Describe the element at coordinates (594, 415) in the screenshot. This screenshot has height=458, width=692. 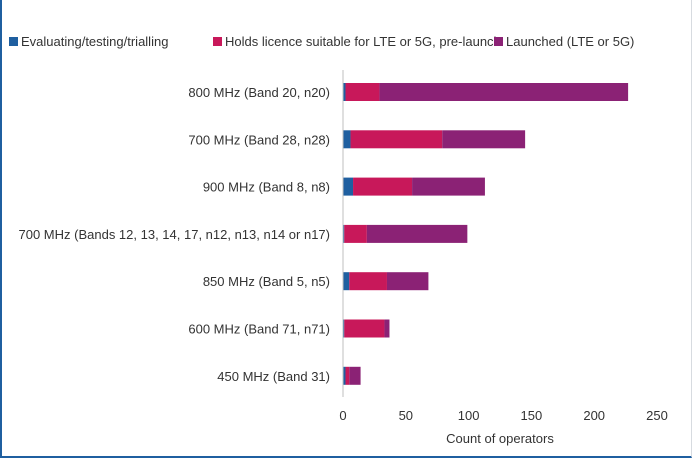
I see `x-tick-label: 200` at that location.